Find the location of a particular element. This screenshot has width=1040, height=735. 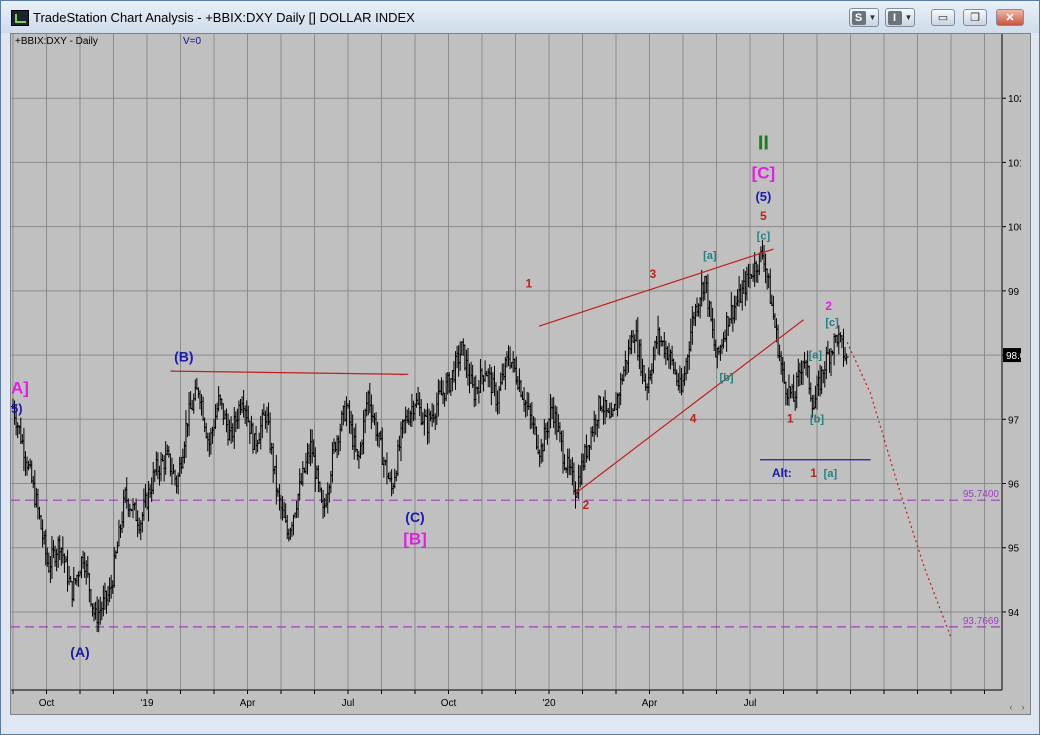

i-dropdown-button: I ▼ is located at coordinates (900, 17).